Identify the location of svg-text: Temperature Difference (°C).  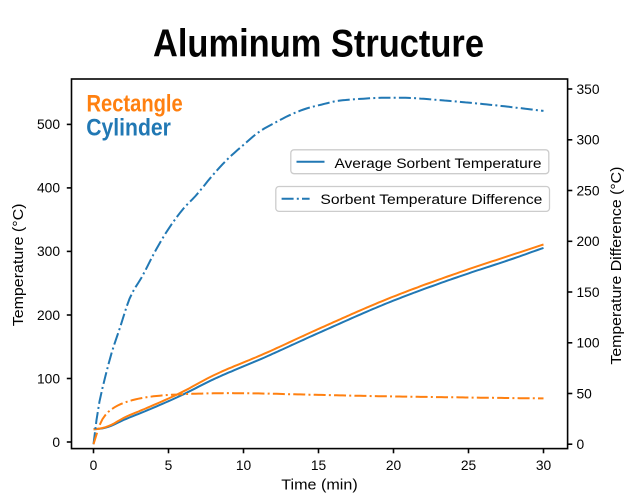
(617, 266).